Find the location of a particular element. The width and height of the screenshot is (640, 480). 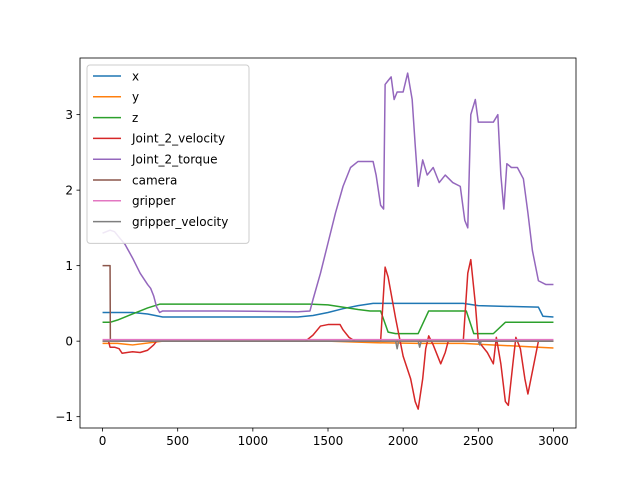

x-tick-label: 500 is located at coordinates (177, 441).